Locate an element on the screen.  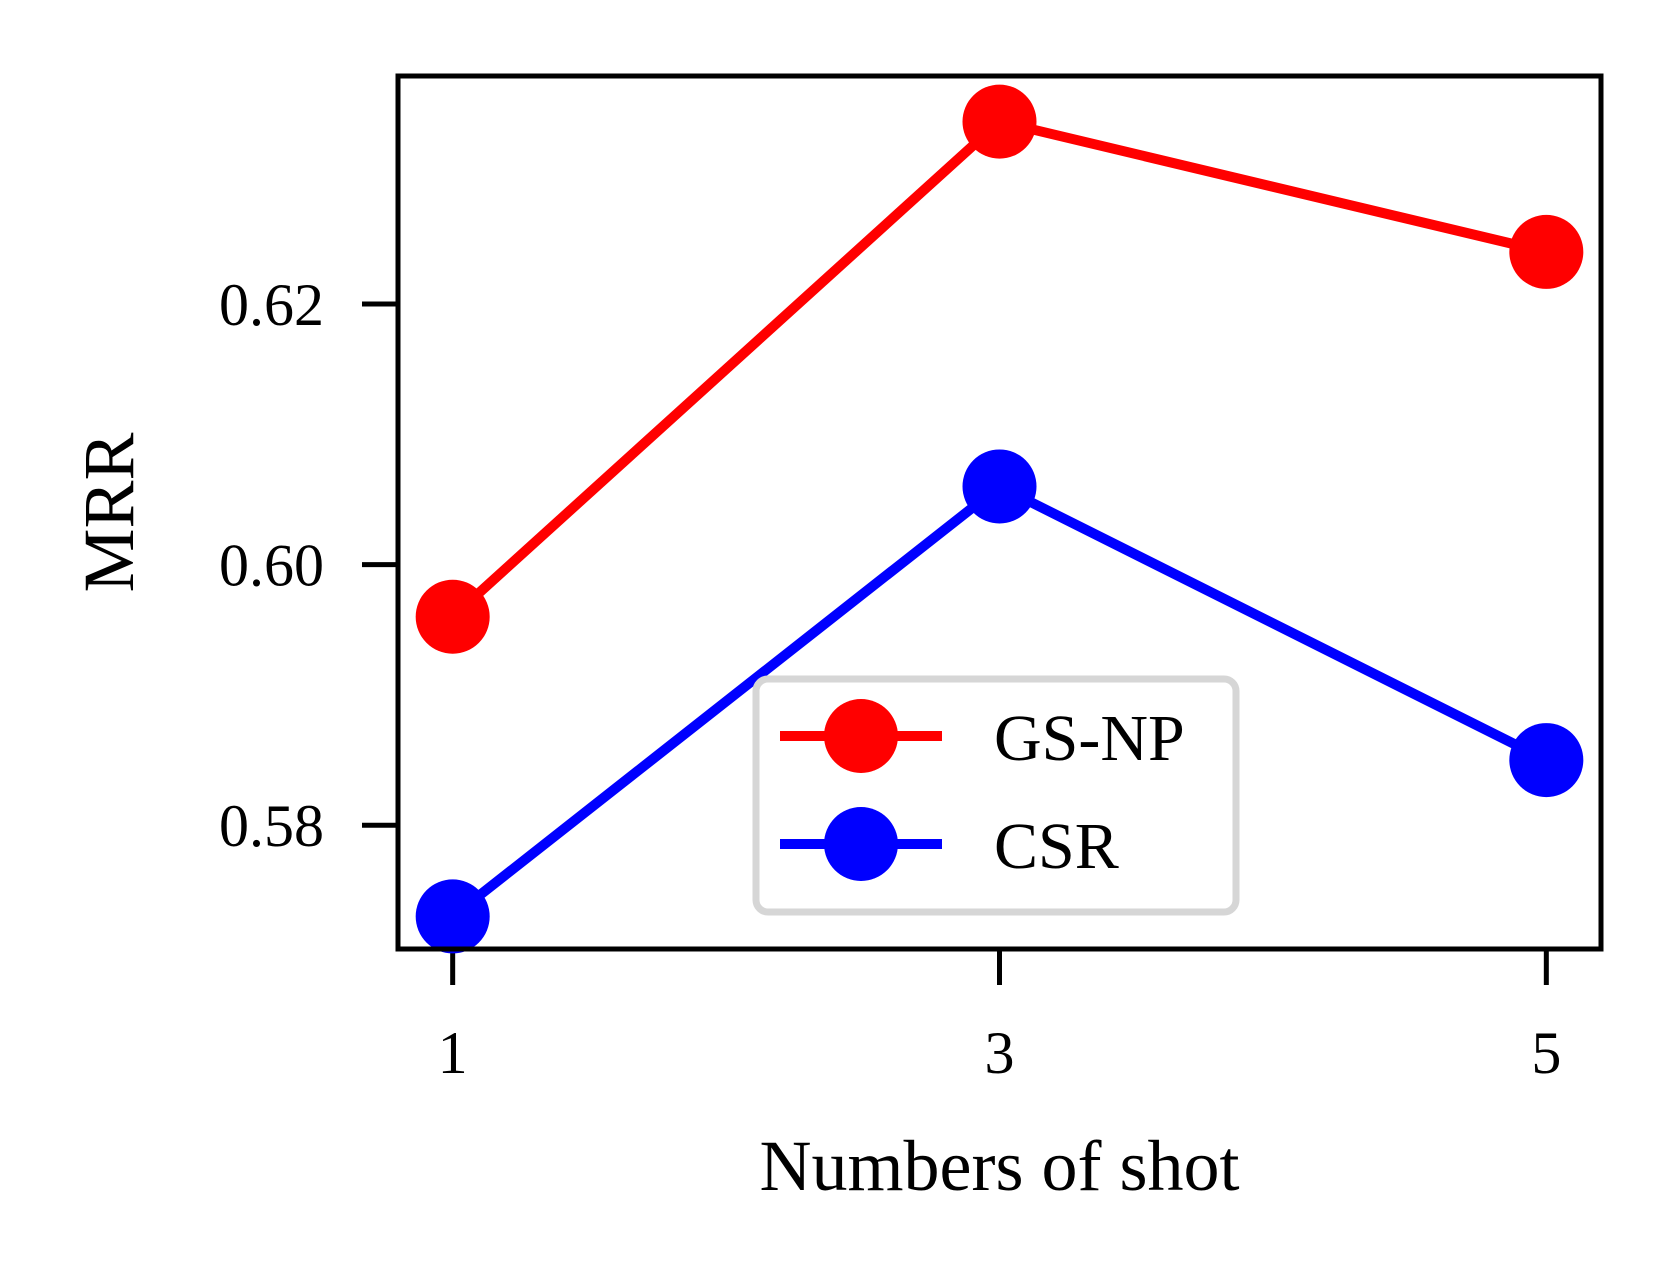
y-tick-label: 0.62 is located at coordinates (271, 305).